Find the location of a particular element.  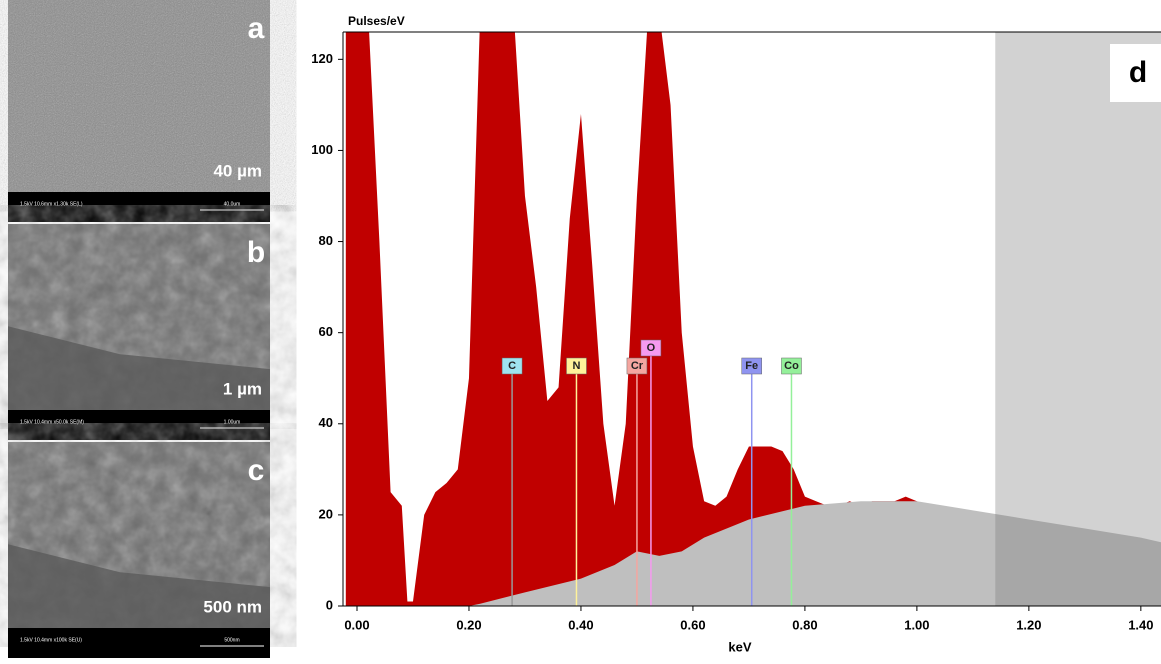

scale-label: 500 nm is located at coordinates (232, 606).